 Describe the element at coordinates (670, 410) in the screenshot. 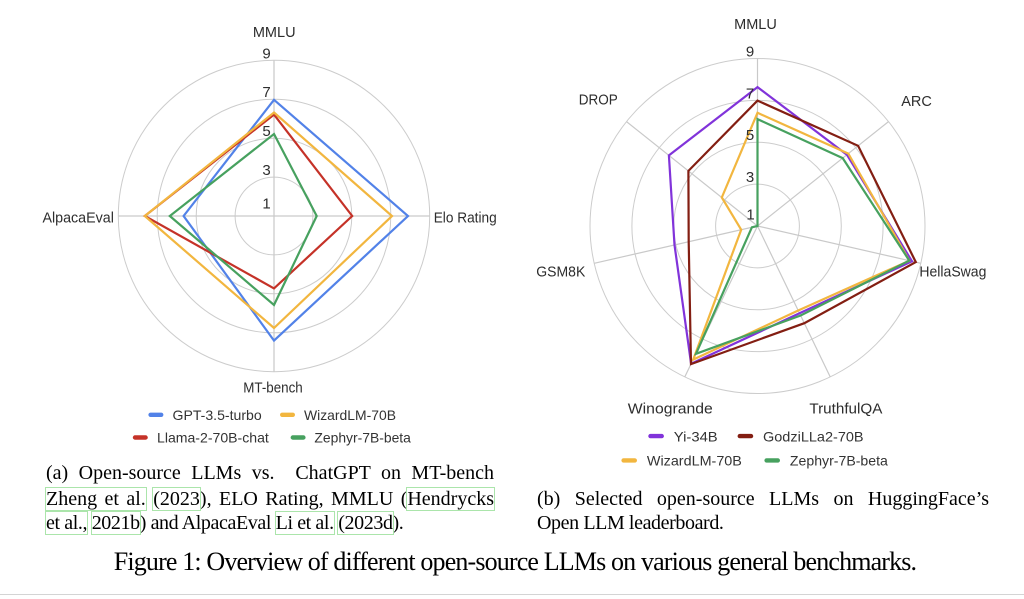

I see `svg-text: Winogrande` at that location.